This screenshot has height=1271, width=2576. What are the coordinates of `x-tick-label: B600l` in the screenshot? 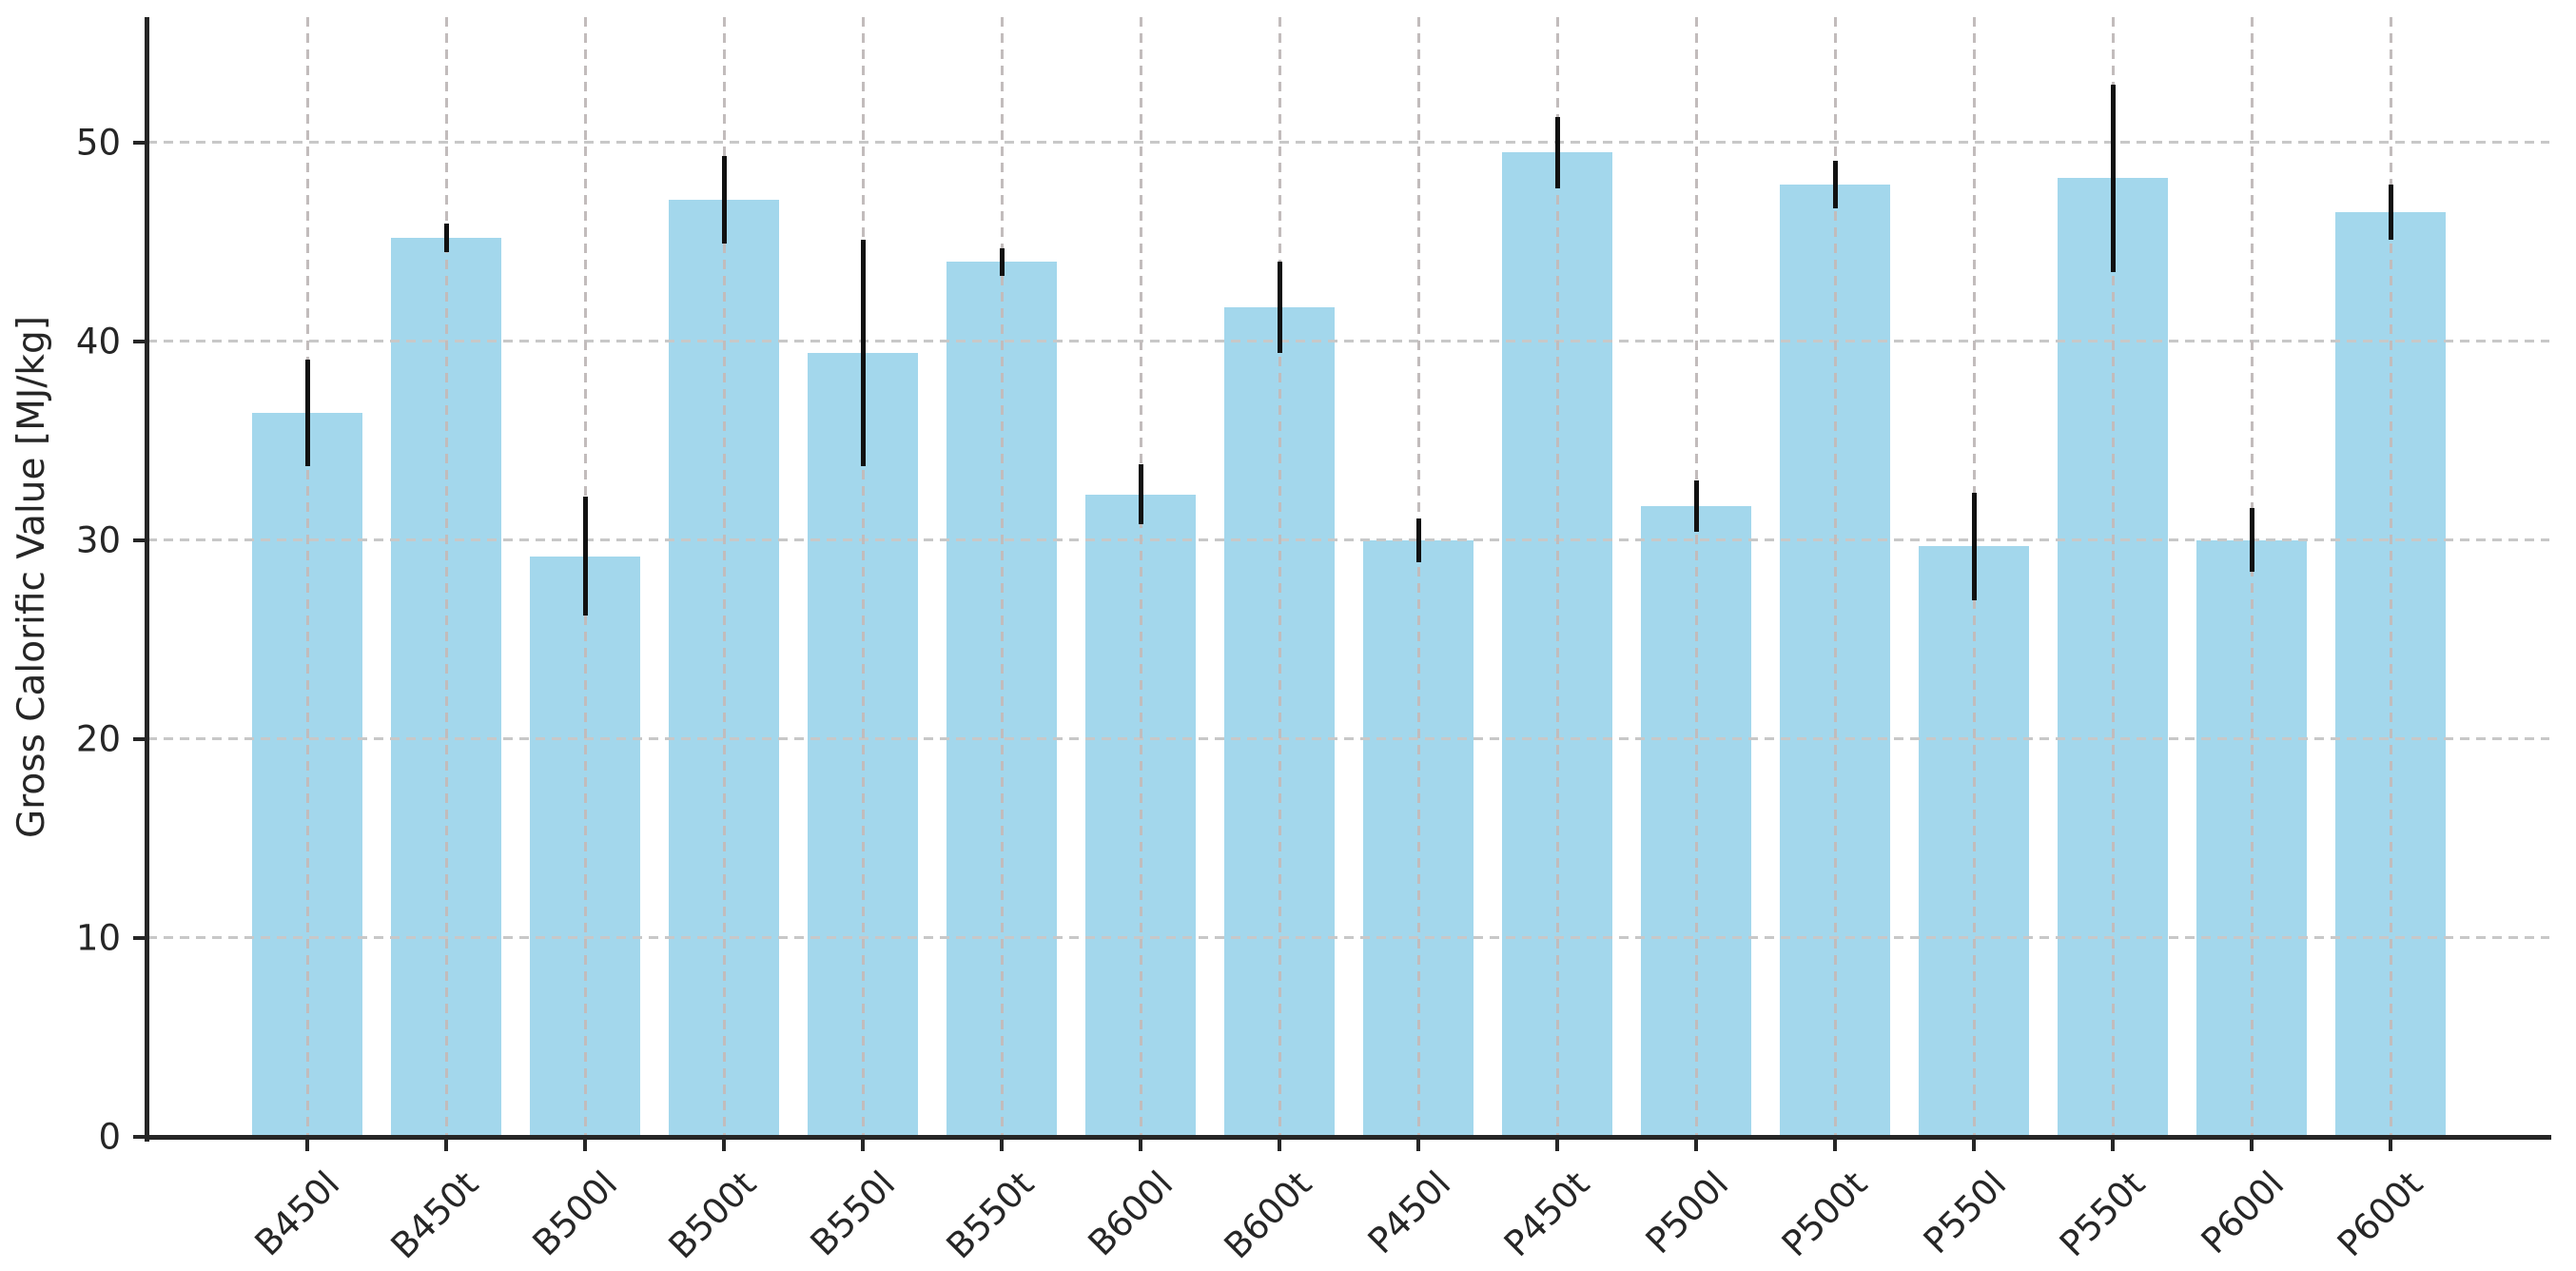 It's located at (1130, 1213).